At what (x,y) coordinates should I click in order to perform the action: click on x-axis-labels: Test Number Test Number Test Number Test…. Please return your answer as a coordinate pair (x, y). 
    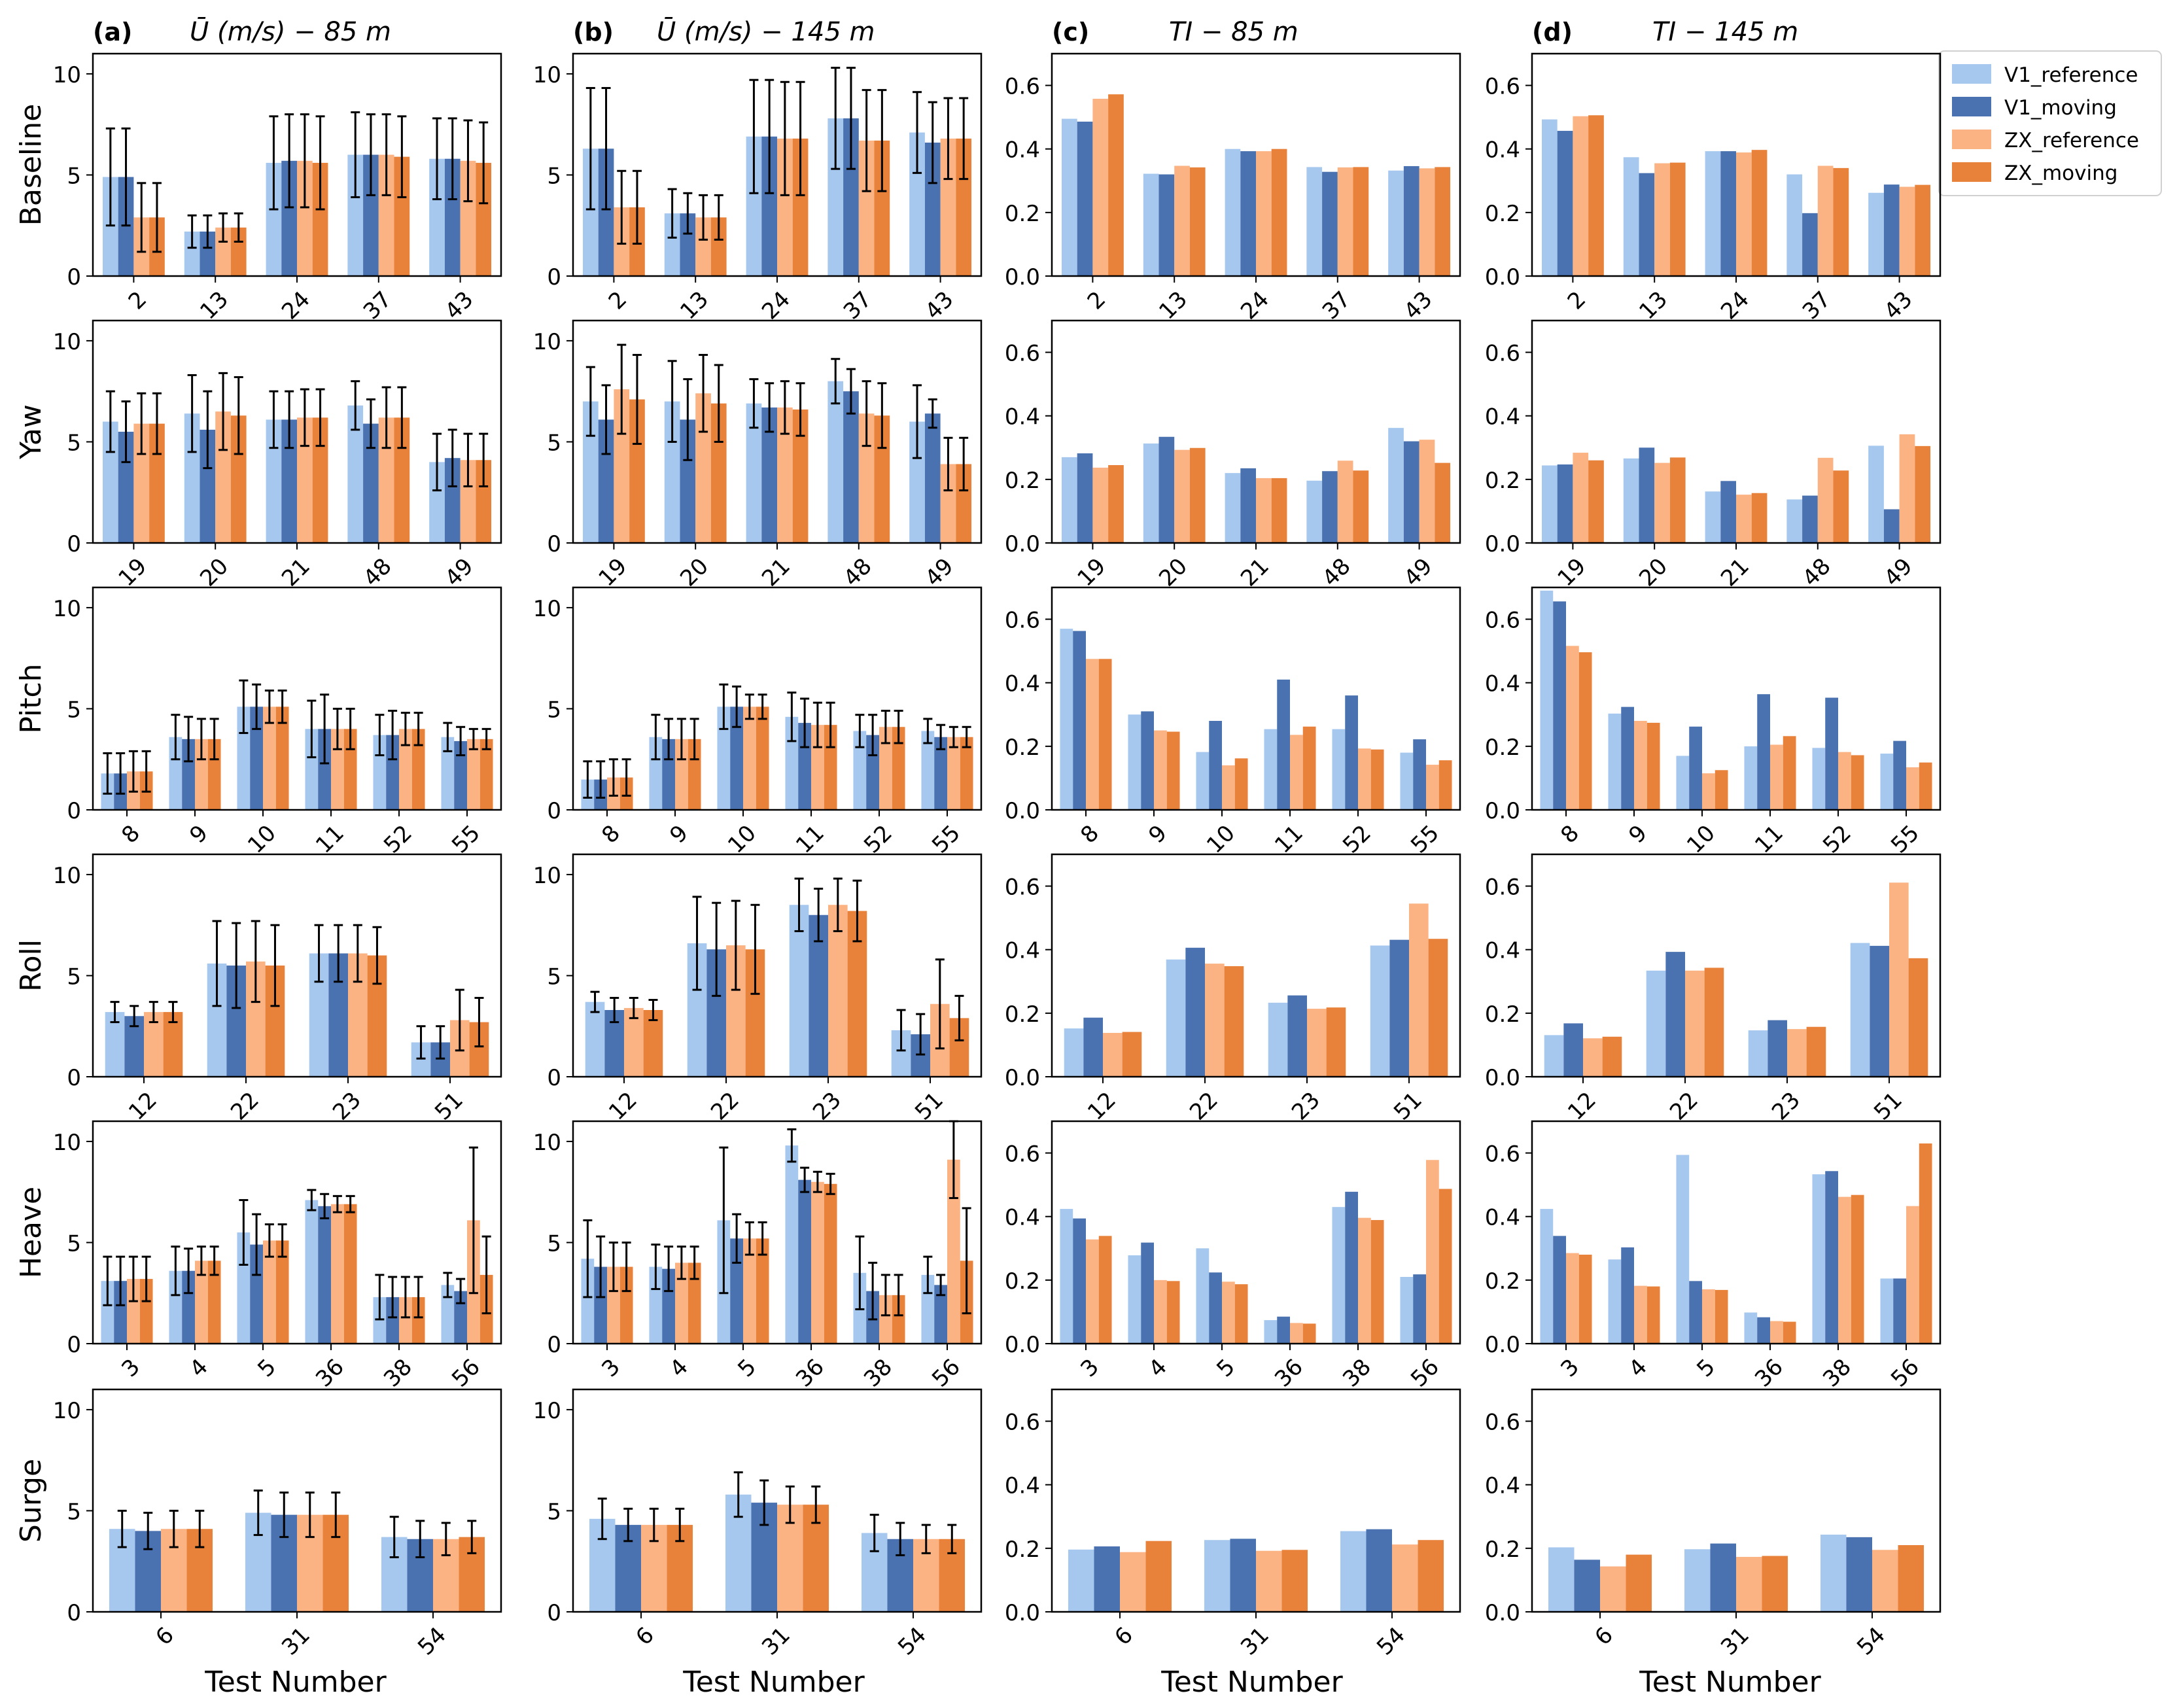
    Looking at the image, I should click on (1012, 1682).